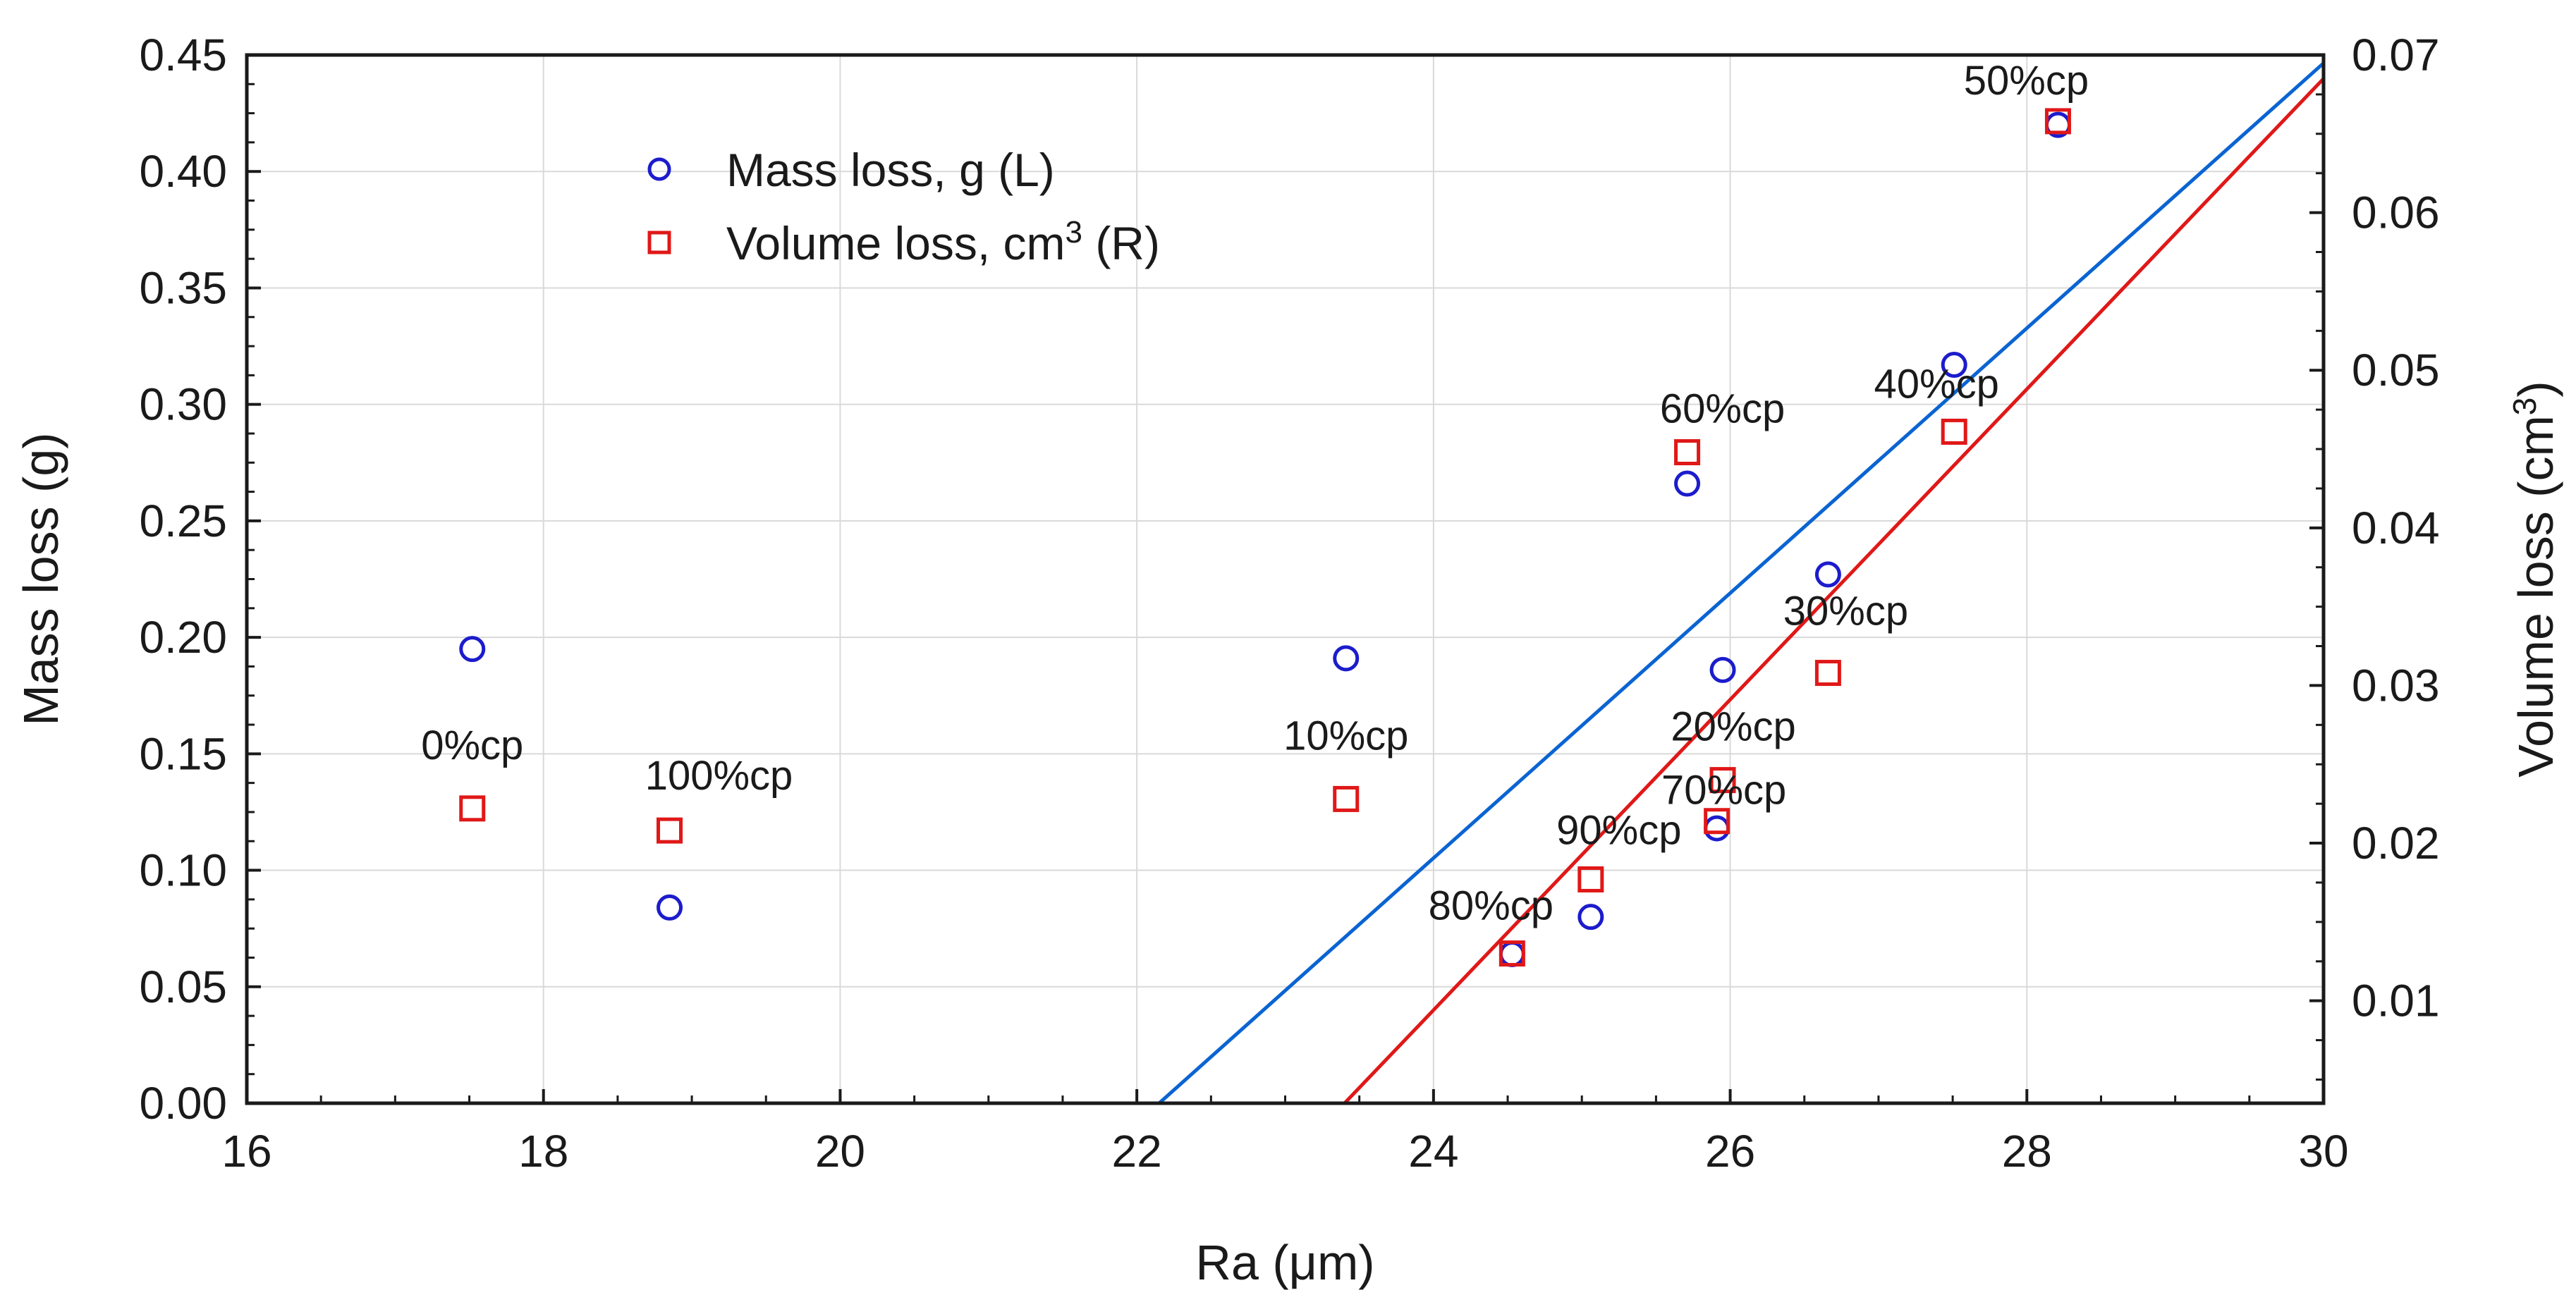 The height and width of the screenshot is (1314, 2576). What do you see at coordinates (183, 753) in the screenshot?
I see `y-left-tick-label: 0.15` at bounding box center [183, 753].